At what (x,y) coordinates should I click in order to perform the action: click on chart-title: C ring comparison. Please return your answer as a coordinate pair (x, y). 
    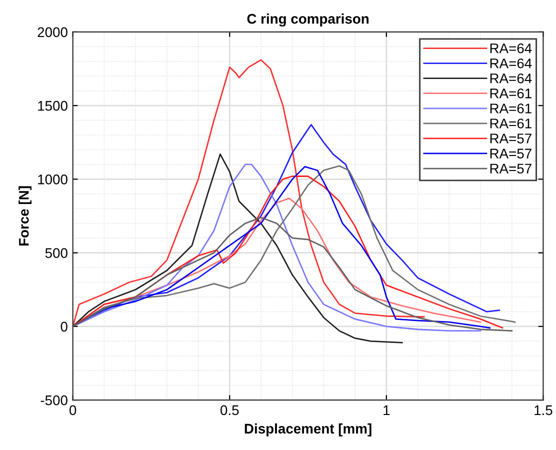
    Looking at the image, I should click on (308, 20).